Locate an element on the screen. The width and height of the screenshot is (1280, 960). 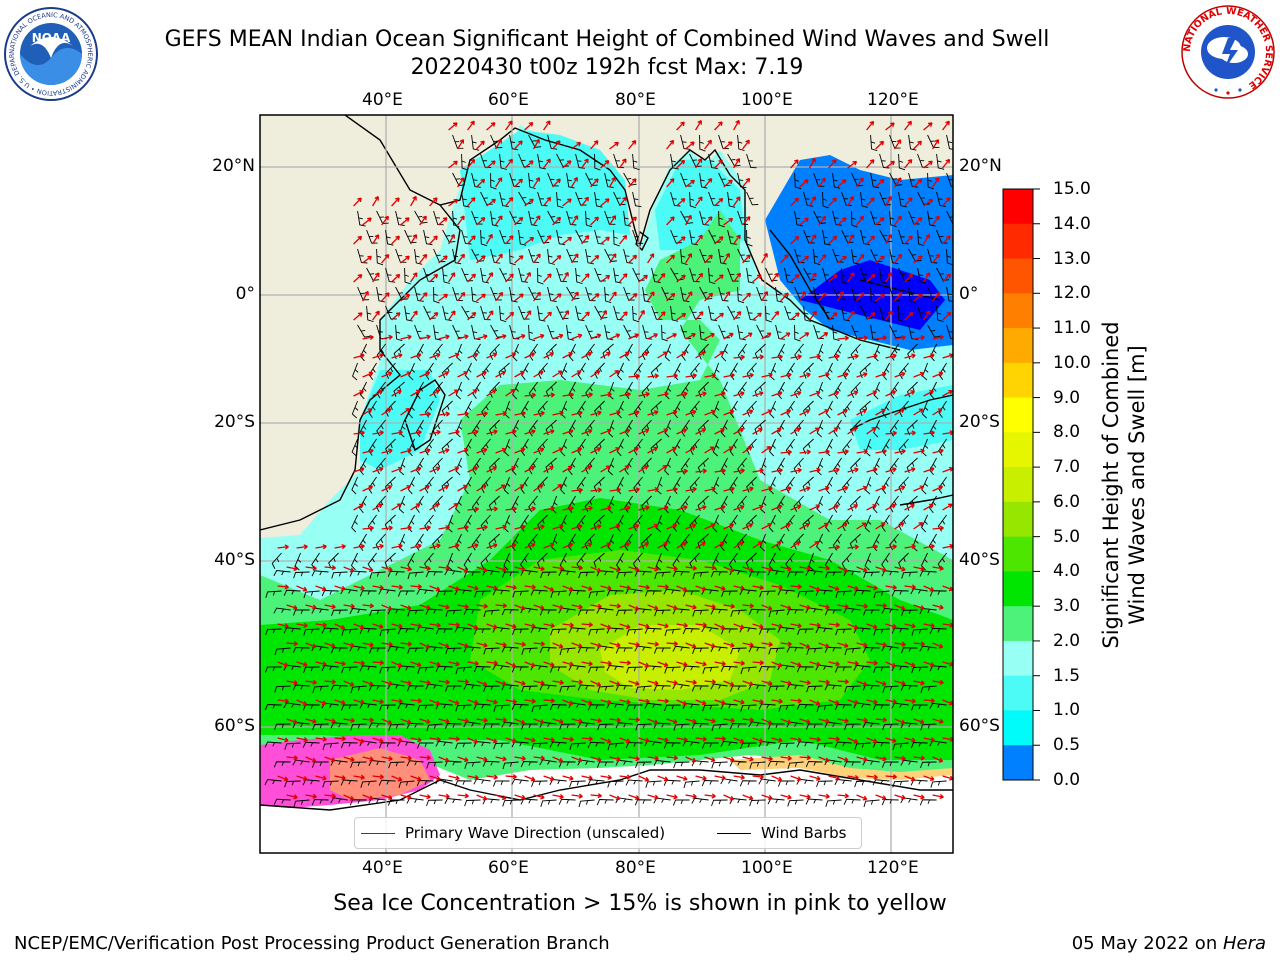
colorbar-tick-label: 12.0 is located at coordinates (1072, 293).